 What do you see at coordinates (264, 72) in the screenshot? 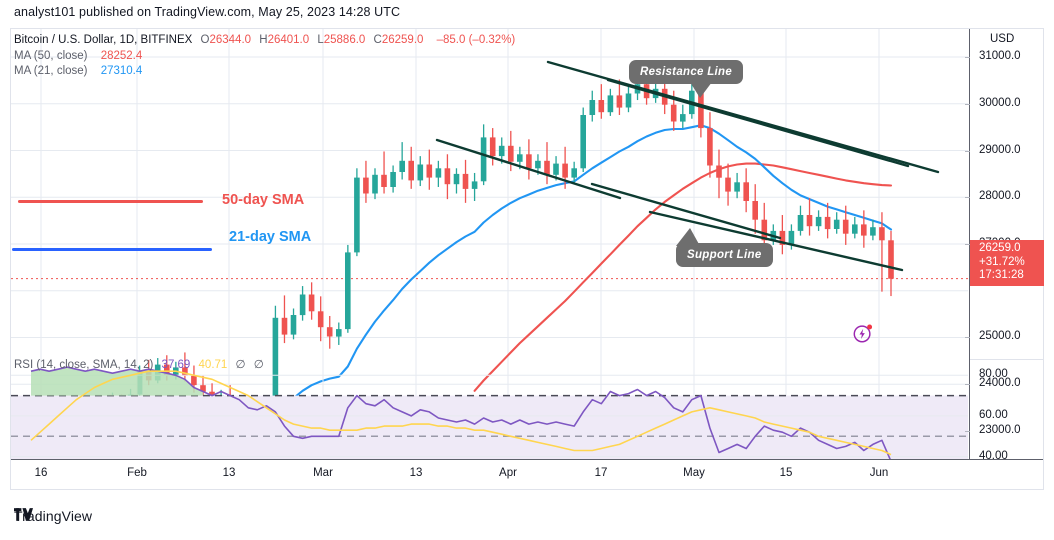
I see `legend-ma21-row: MA (21, close) 27310.4` at bounding box center [264, 72].